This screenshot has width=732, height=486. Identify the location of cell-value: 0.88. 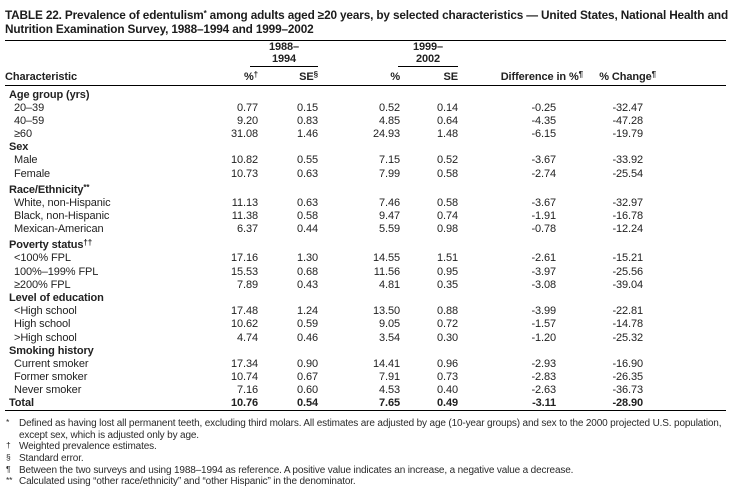
(448, 311).